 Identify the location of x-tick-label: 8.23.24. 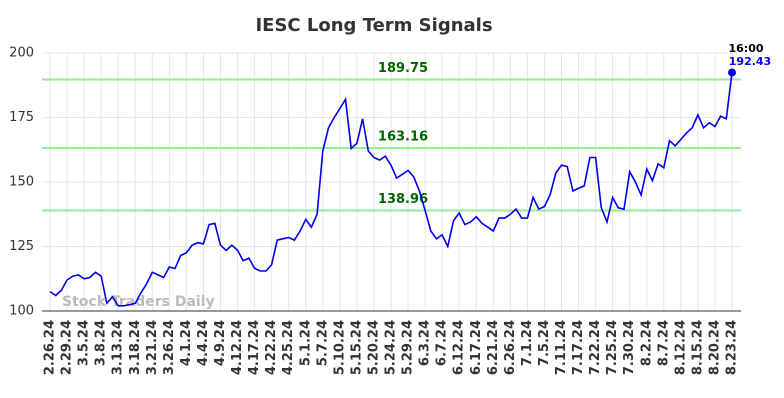
(732, 347).